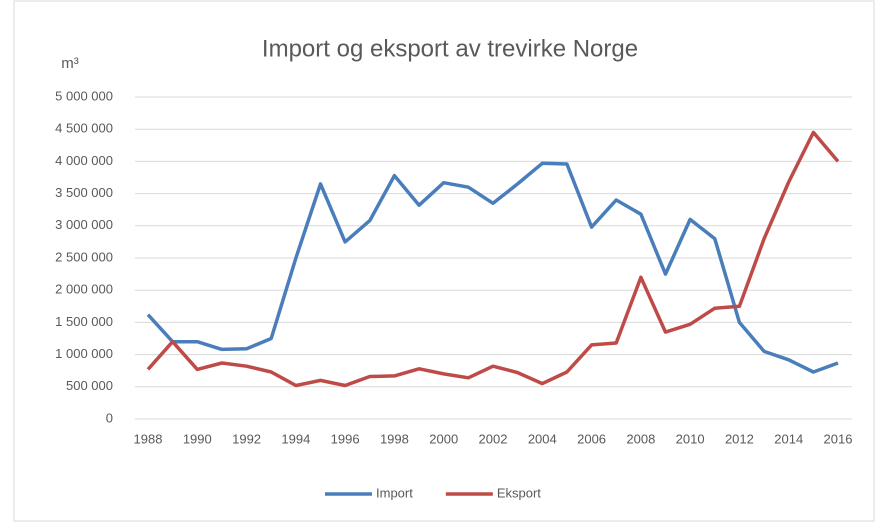  Describe the element at coordinates (84, 289) in the screenshot. I see `y-tick-label: 2 000 000` at that location.